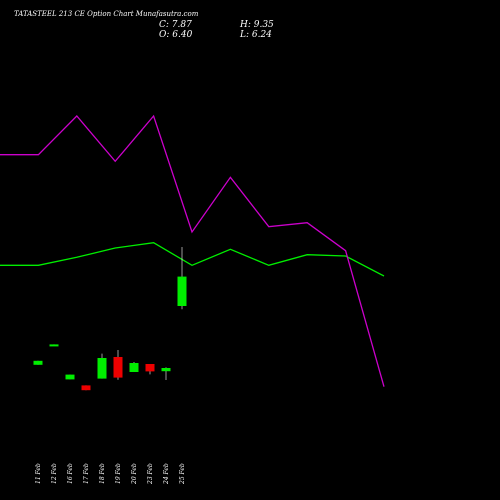 The height and width of the screenshot is (500, 500). I want to click on x-tick-label: 19 Feb, so click(118, 473).